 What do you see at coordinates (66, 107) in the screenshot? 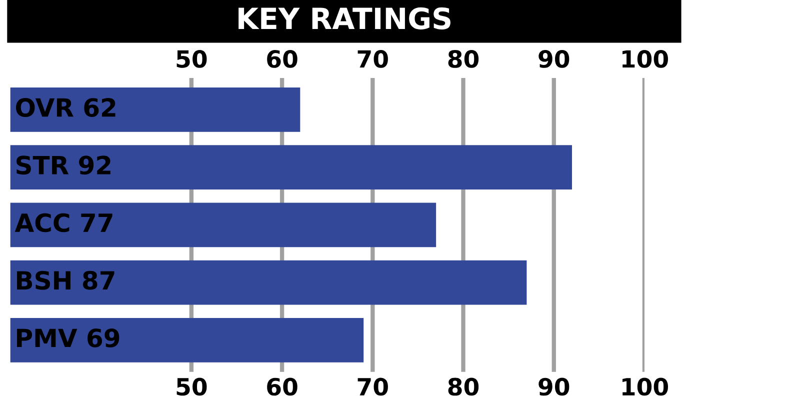
I see `y-tick-label: OVR 62` at bounding box center [66, 107].